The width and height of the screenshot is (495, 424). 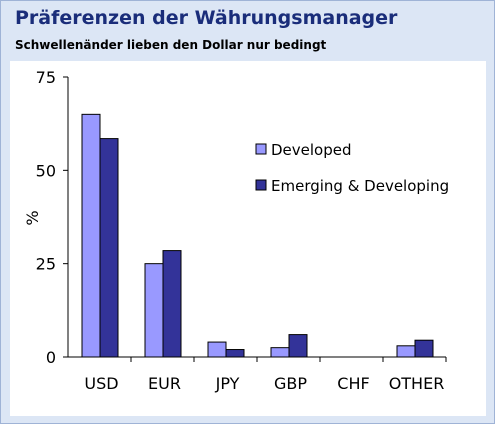 I want to click on bar-gbp-developed, so click(x=280, y=352).